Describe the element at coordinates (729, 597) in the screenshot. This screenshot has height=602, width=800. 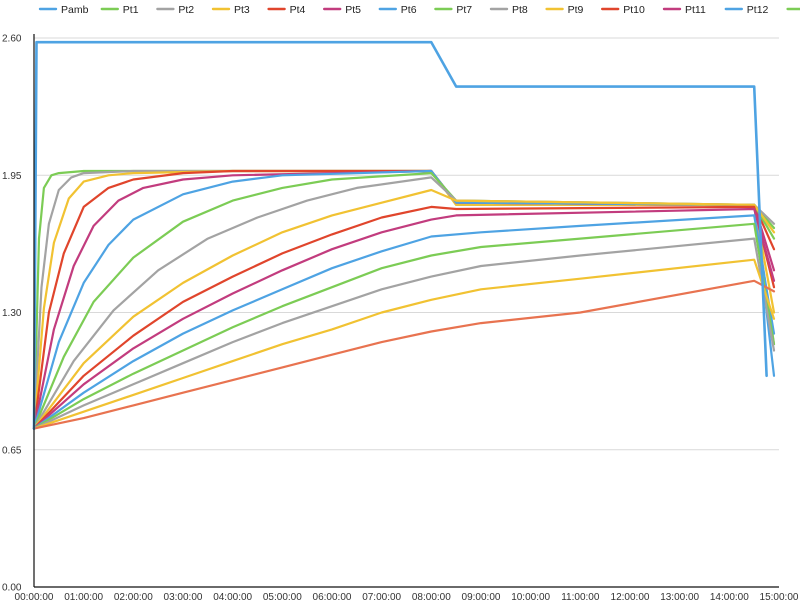
I see `x-tick-label: 14:00:00` at that location.